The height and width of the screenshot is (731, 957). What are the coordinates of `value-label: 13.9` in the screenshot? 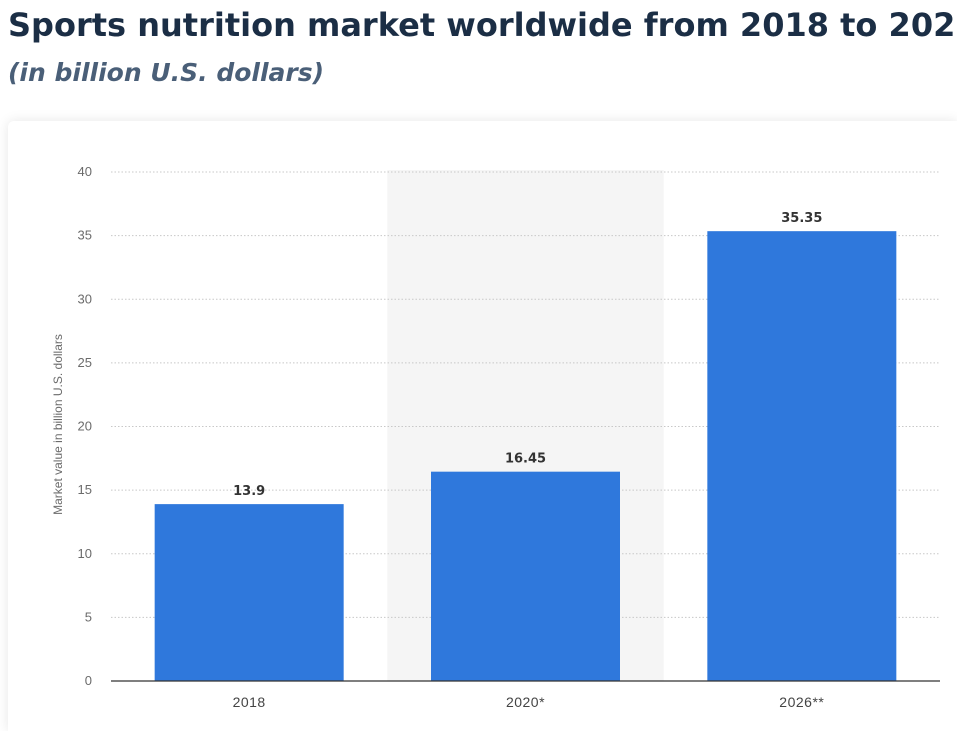 It's located at (249, 491).